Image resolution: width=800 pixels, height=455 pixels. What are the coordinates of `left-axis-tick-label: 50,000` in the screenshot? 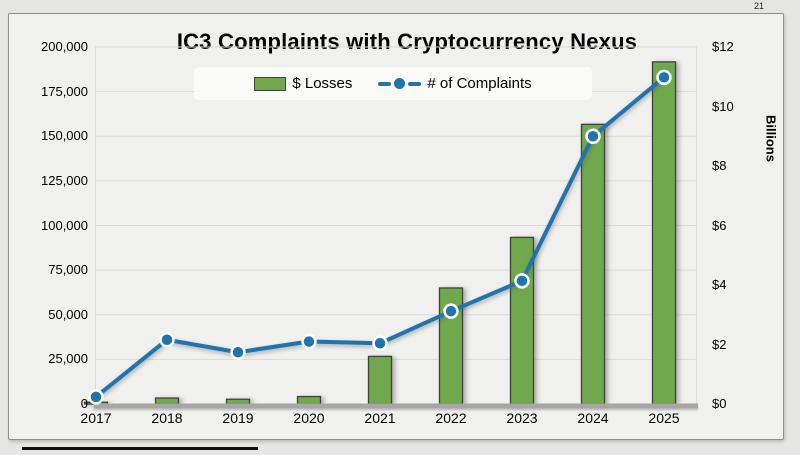 It's located at (68, 314).